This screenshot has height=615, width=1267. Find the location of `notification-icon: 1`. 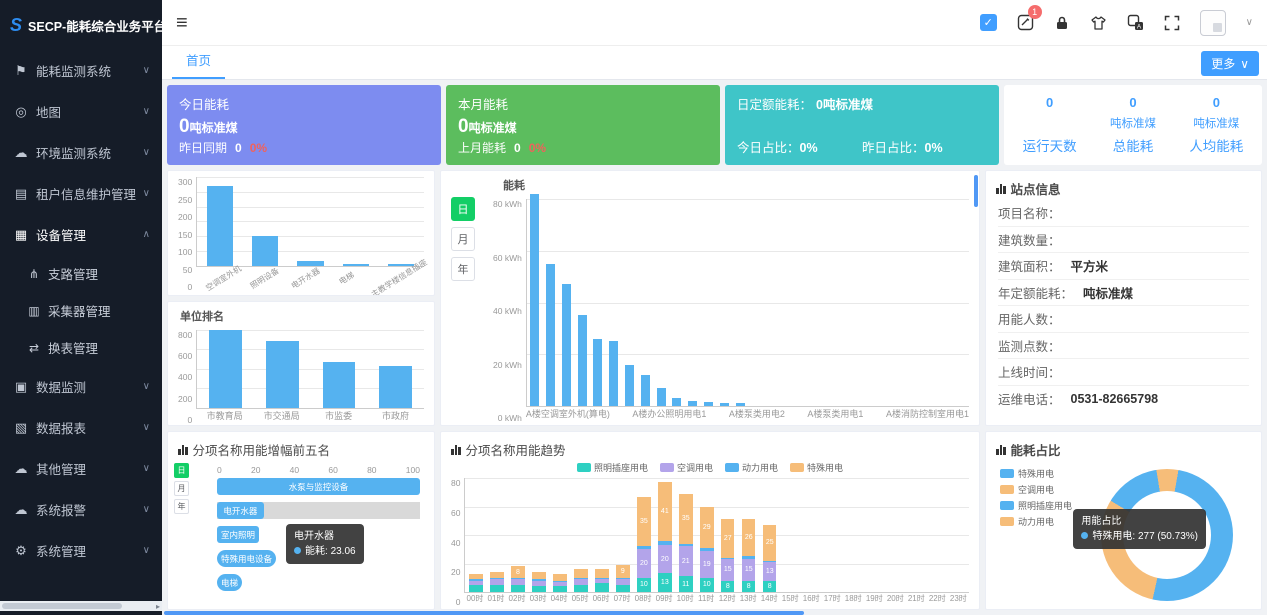

notification-icon: 1 is located at coordinates (1029, 18).